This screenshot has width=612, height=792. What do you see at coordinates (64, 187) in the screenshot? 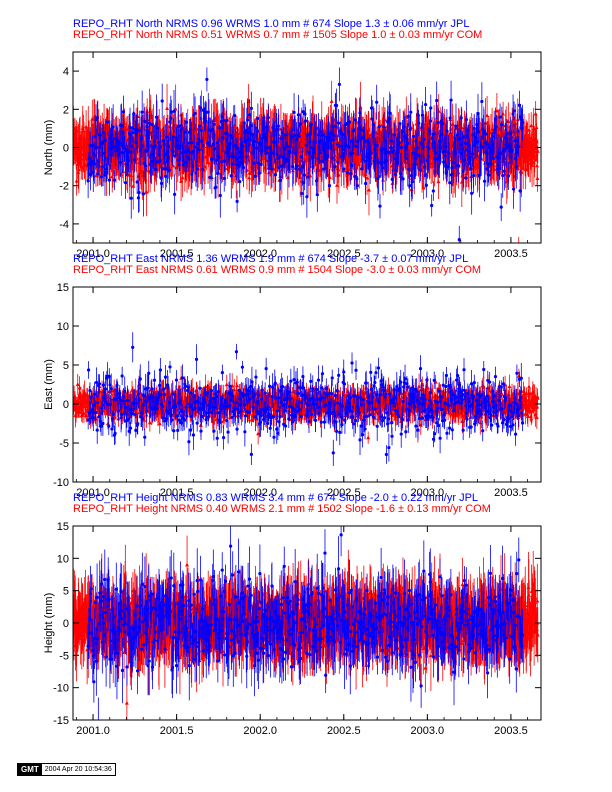
I see `y-tick-label: -2` at bounding box center [64, 187].